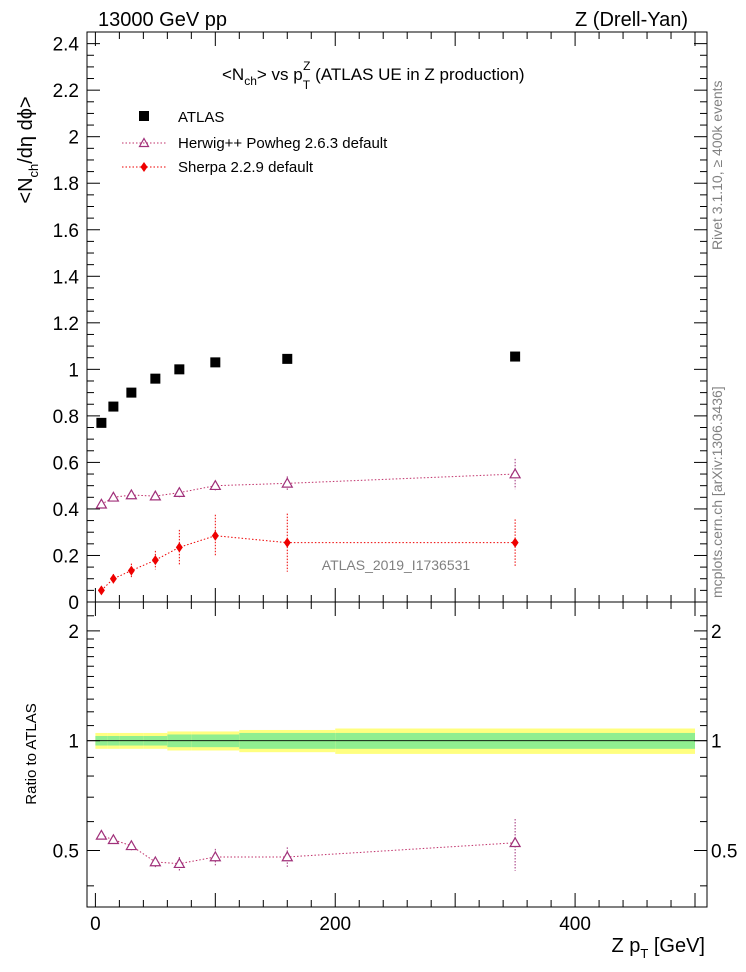 Image resolution: width=746 pixels, height=972 pixels. What do you see at coordinates (66, 417) in the screenshot?
I see `main-y-tick-label: 0.8` at bounding box center [66, 417].